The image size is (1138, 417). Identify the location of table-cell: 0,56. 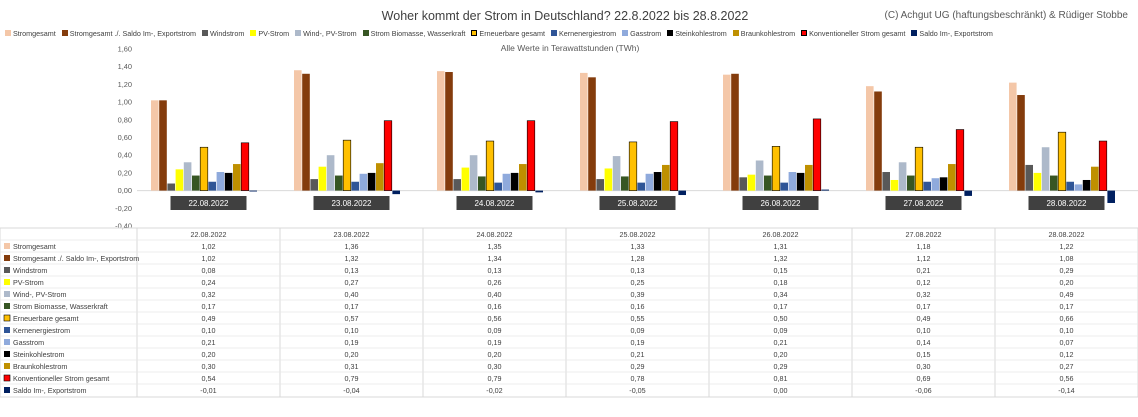
(495, 318).